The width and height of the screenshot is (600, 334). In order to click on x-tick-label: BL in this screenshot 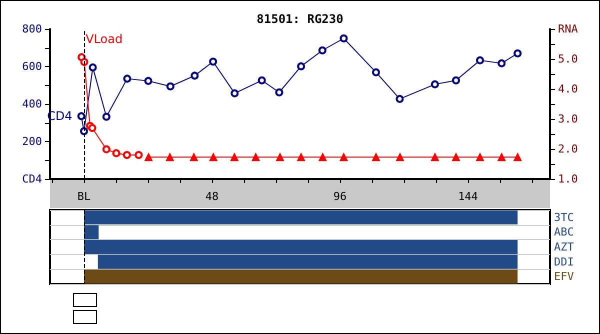, I will do `click(84, 196)`.